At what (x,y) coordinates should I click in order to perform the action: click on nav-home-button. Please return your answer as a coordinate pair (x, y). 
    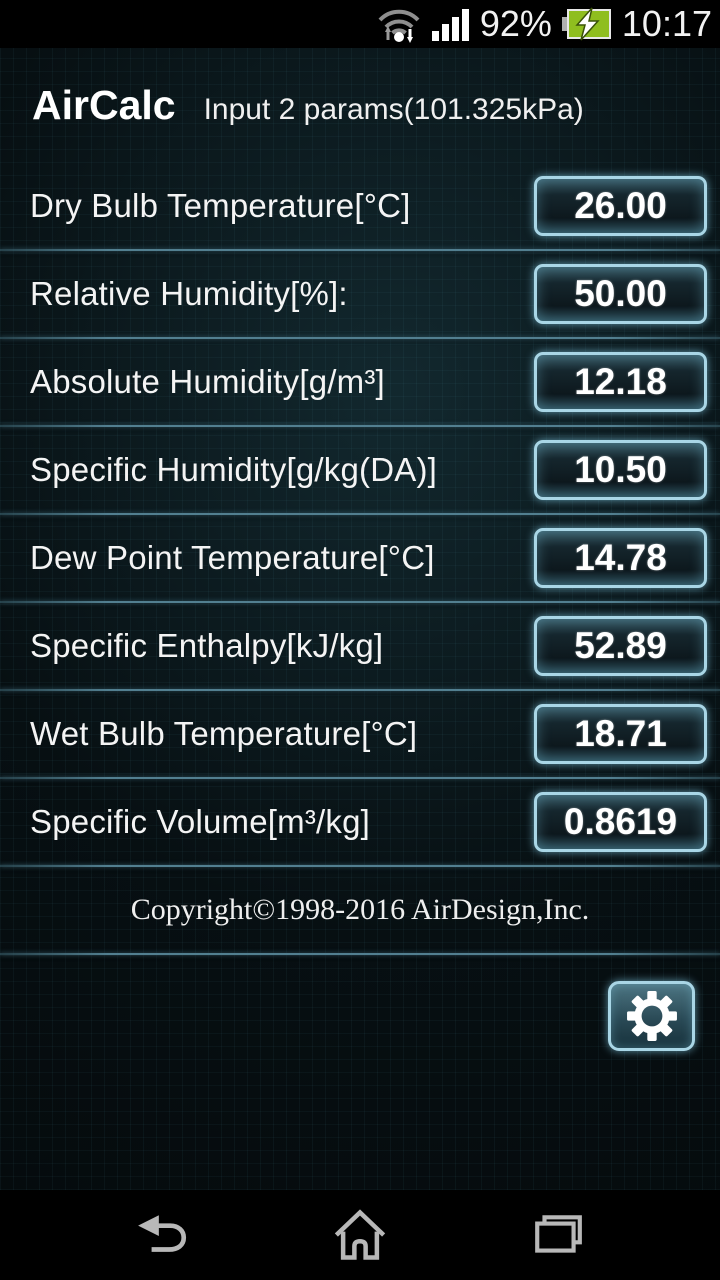
    Looking at the image, I should click on (360, 1235).